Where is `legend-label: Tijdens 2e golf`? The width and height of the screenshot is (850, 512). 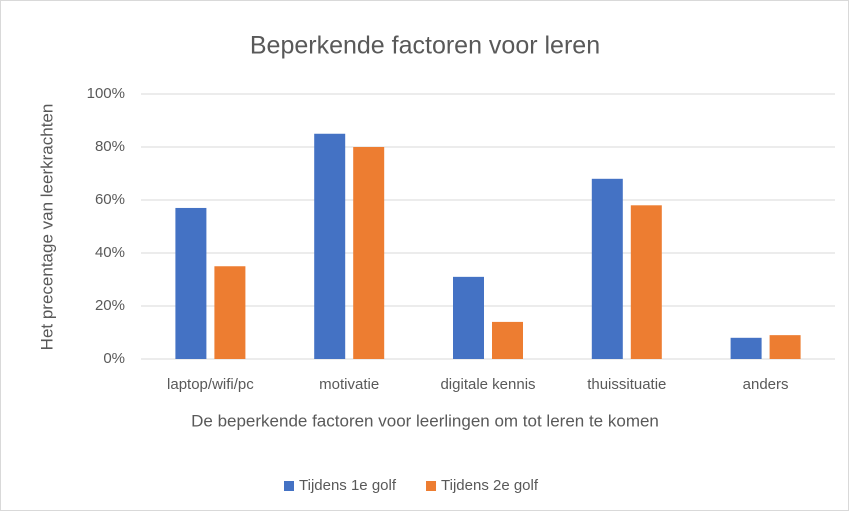
legend-label: Tijdens 2e golf is located at coordinates (490, 485).